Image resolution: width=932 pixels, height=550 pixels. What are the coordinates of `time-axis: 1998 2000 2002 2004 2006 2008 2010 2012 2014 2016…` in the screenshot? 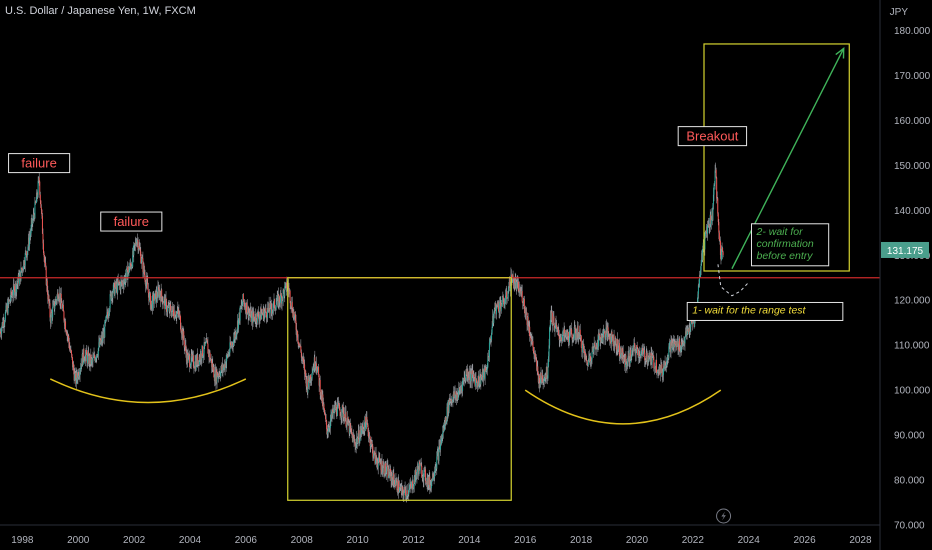 It's located at (440, 527).